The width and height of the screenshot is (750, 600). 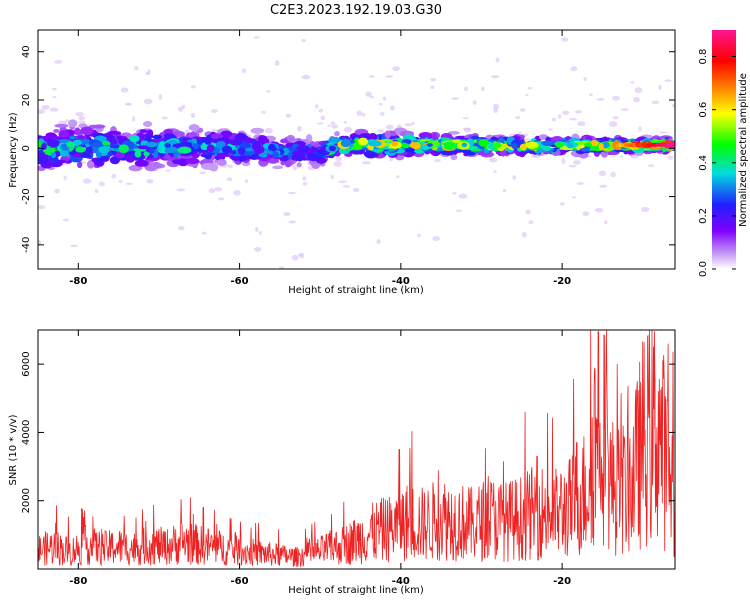 I want to click on bottom-x-tick-label: -60, so click(x=240, y=581).